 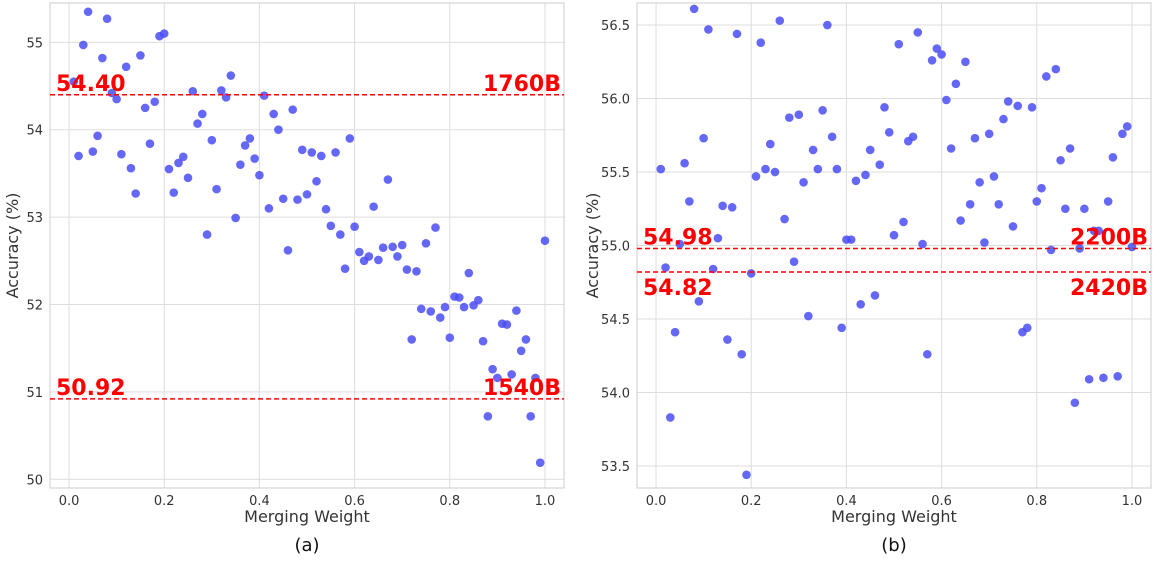 What do you see at coordinates (846, 501) in the screenshot?
I see `x-tick-label: 0.4` at bounding box center [846, 501].